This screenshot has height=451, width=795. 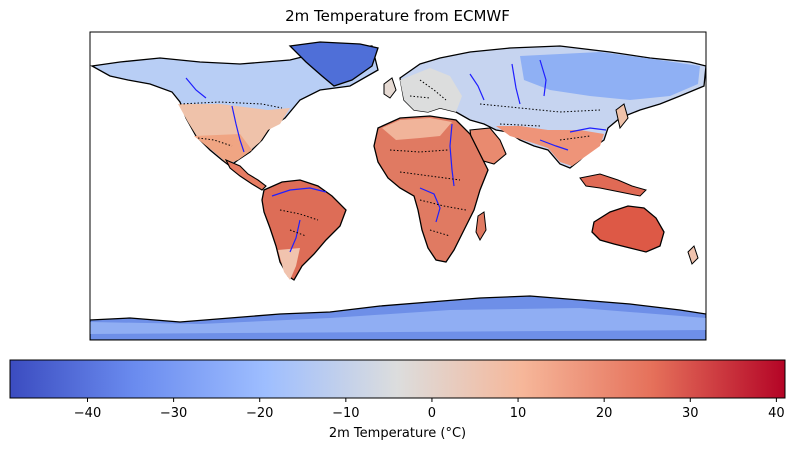 What do you see at coordinates (588, 130) in the screenshot?
I see `river-yangtze` at bounding box center [588, 130].